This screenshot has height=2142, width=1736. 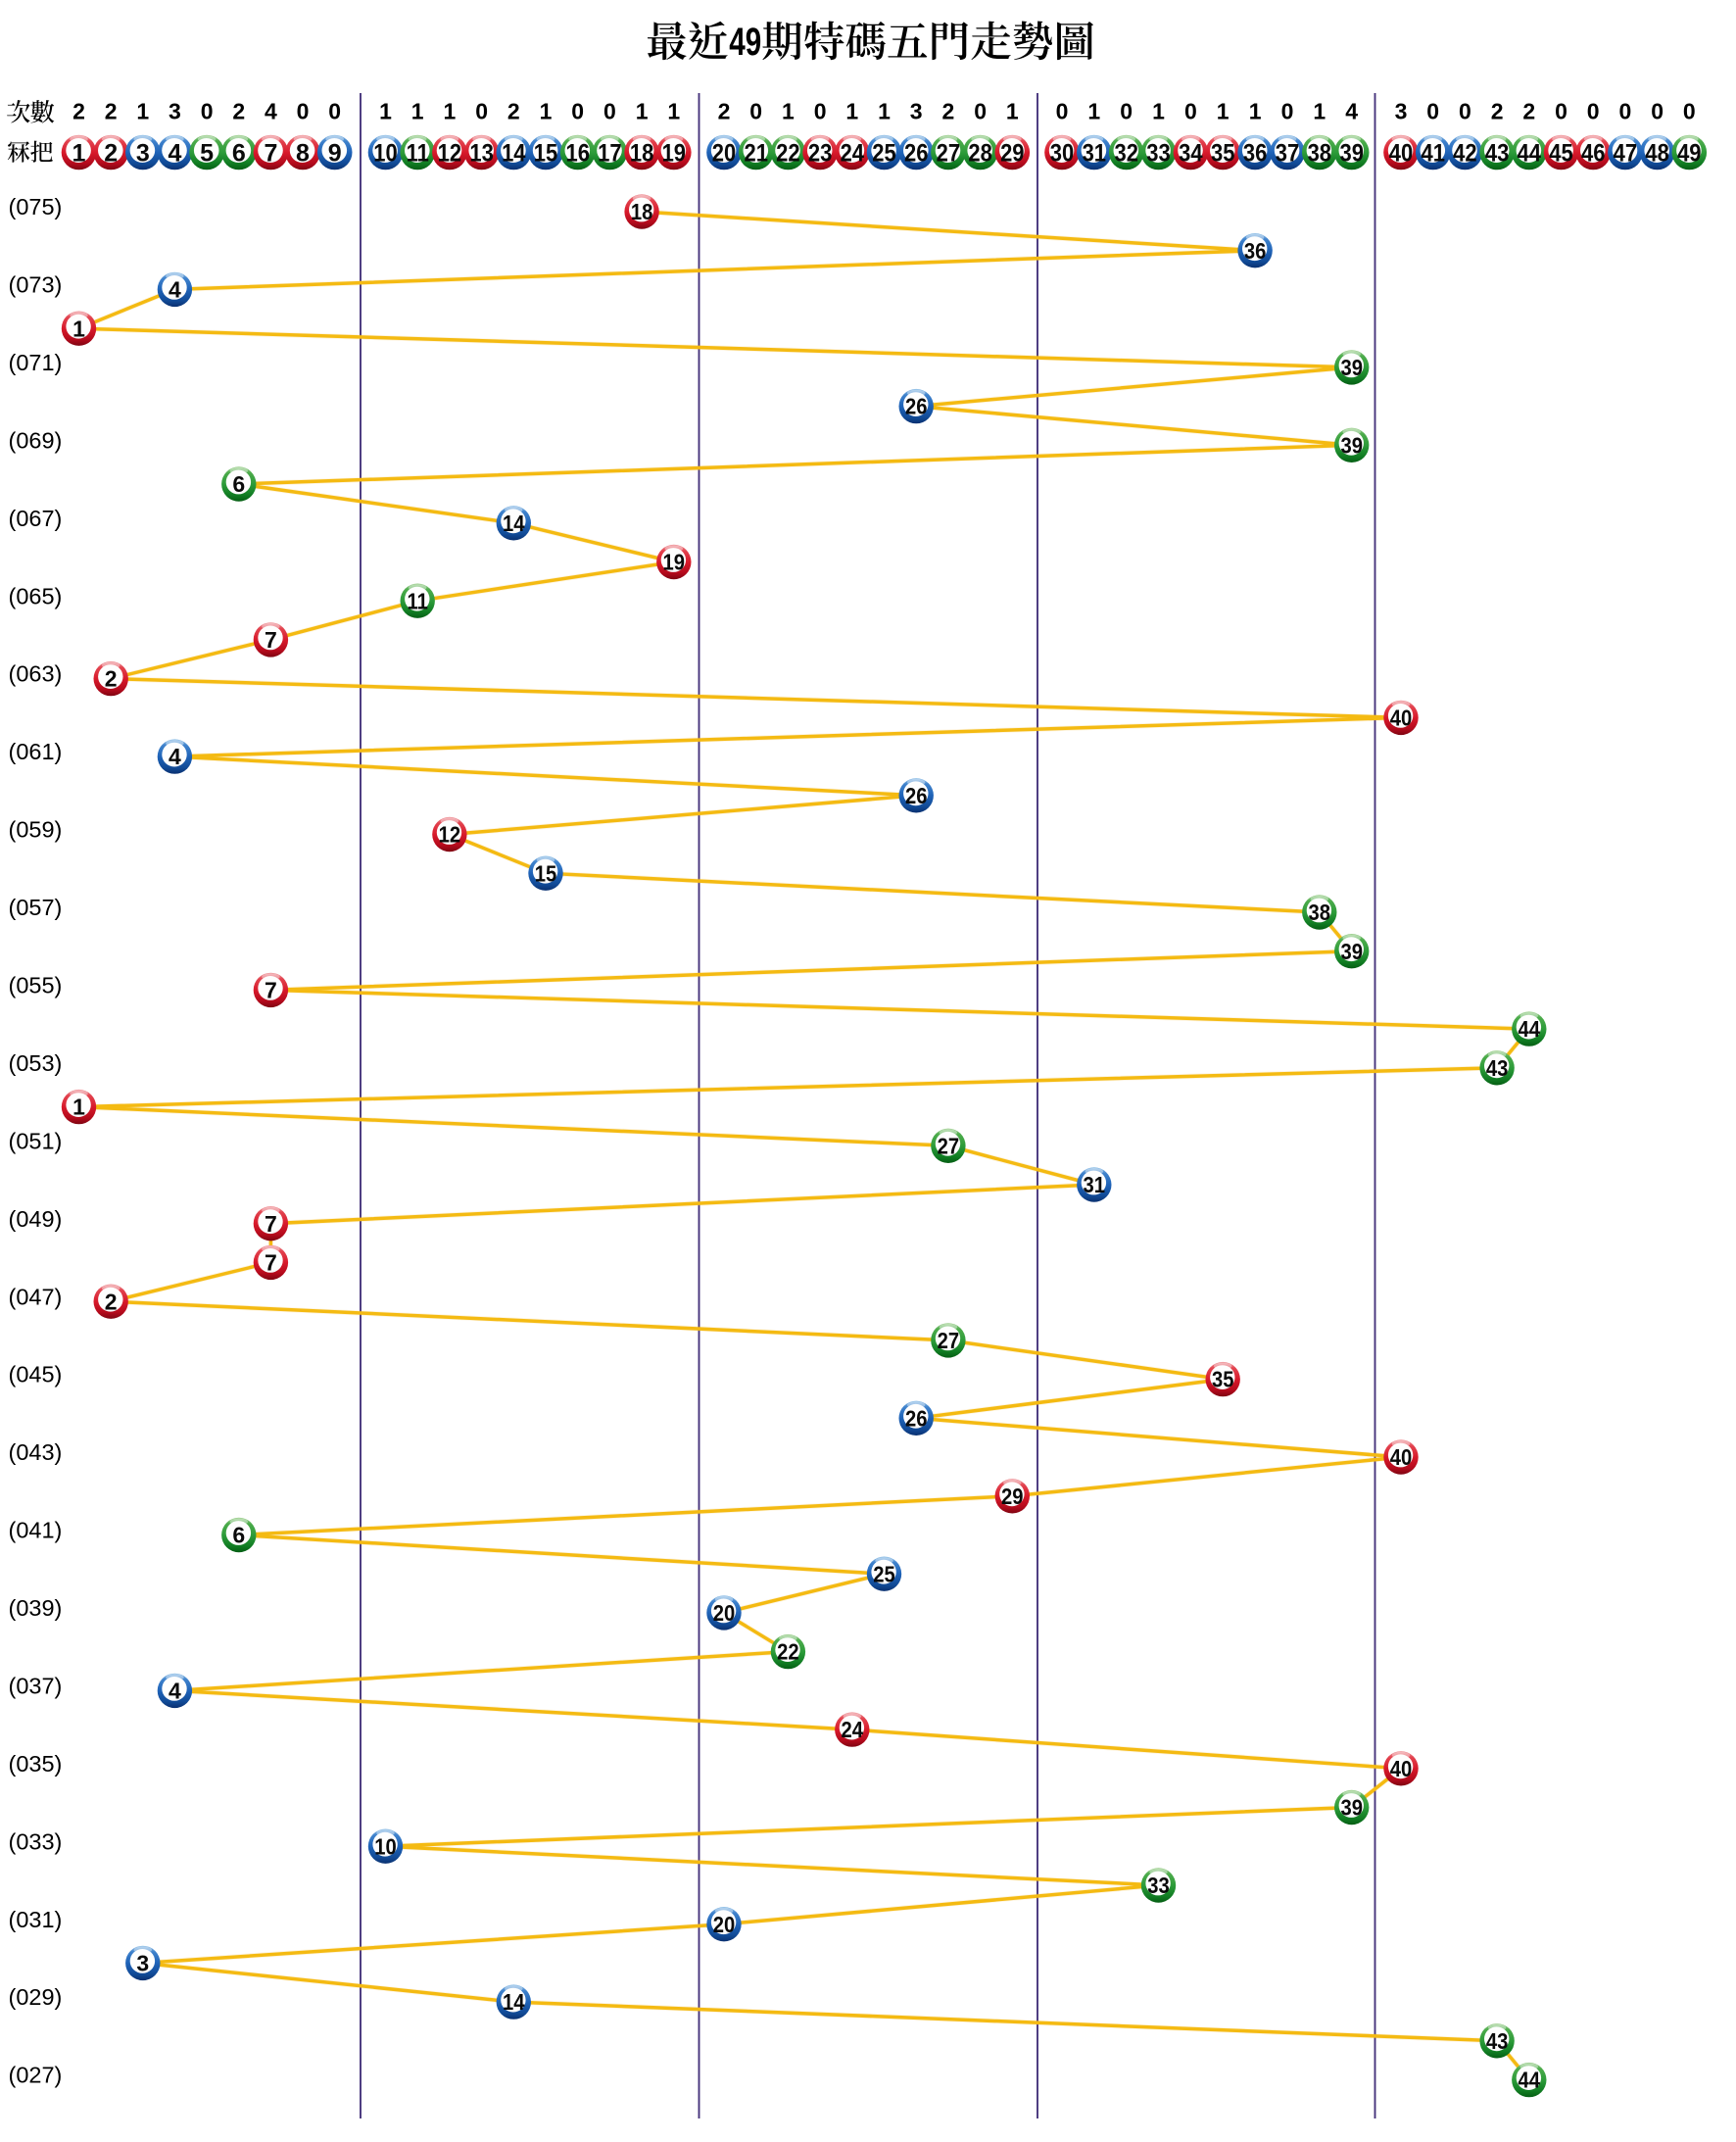 What do you see at coordinates (1125, 153) in the screenshot?
I see `svg-text: 32` at bounding box center [1125, 153].